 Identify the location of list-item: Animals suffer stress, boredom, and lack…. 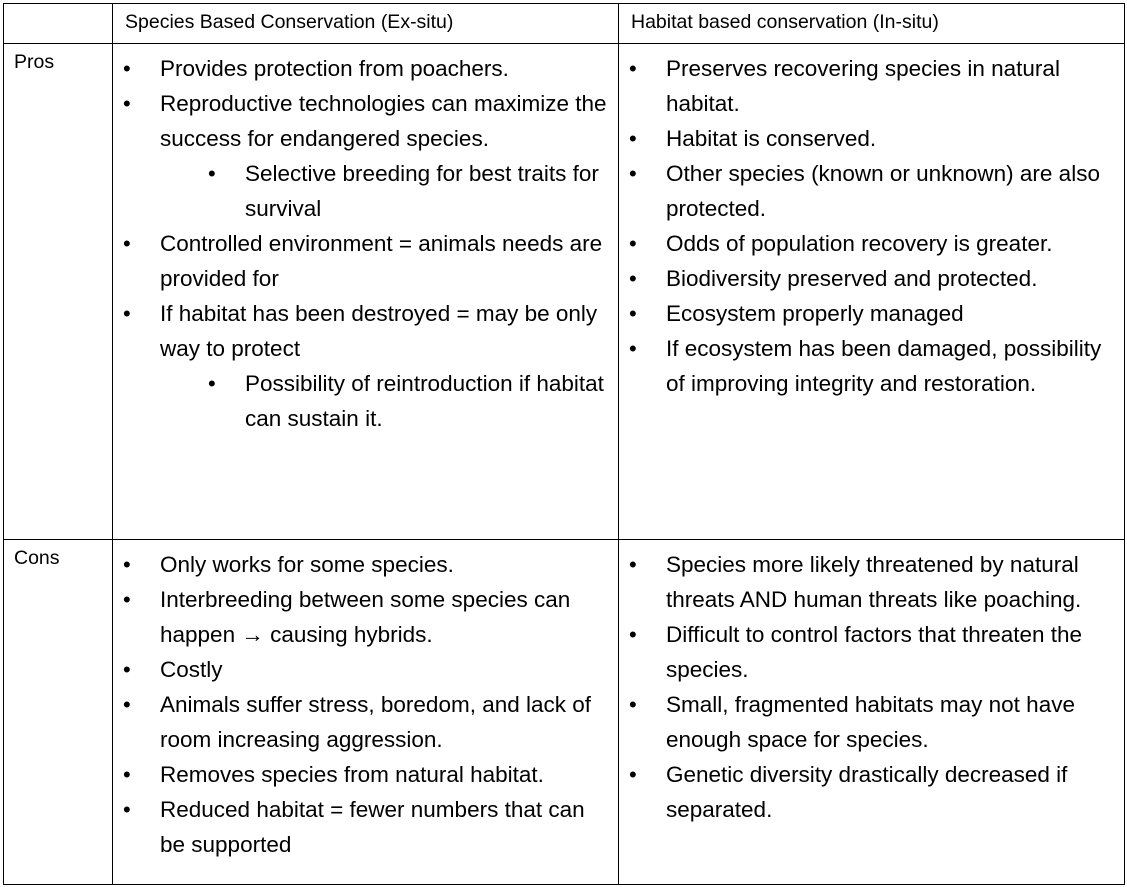
(365, 722).